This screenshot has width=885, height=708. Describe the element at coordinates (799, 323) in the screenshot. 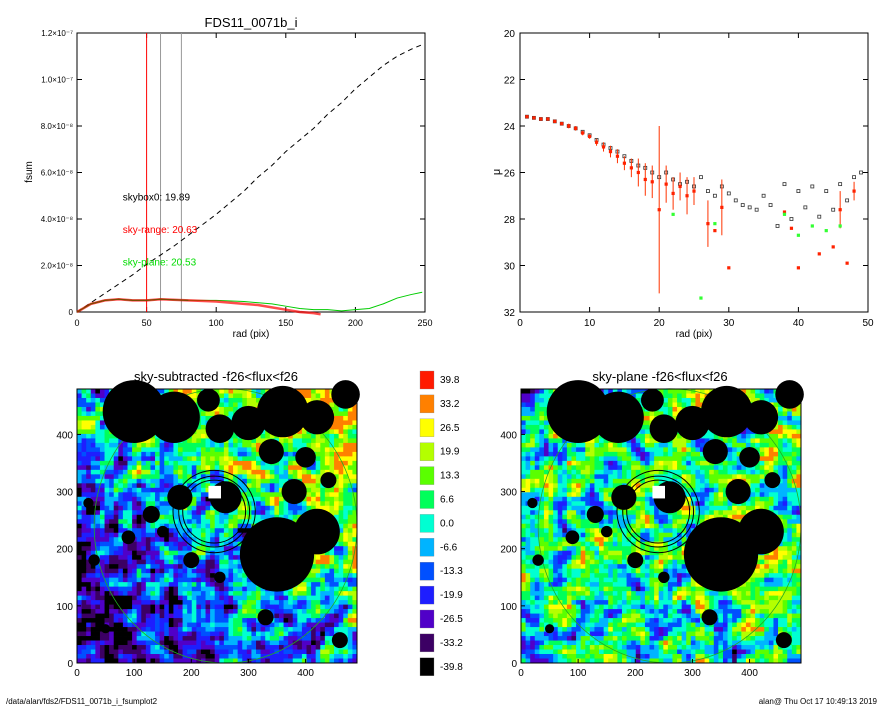

I see `x-tick-label: 40` at that location.